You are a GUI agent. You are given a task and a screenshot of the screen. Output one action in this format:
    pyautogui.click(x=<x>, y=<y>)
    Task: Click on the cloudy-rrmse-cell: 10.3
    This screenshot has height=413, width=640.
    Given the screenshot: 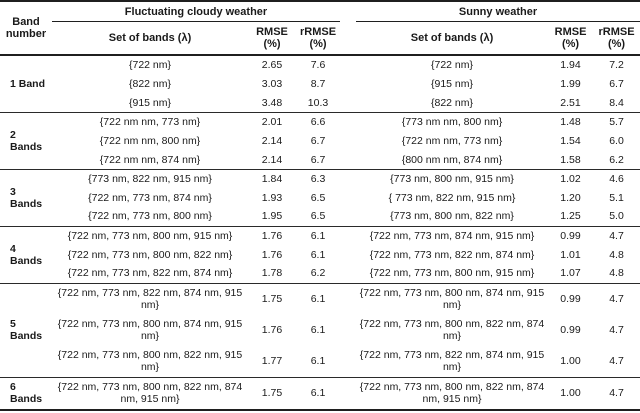 What is the action you would take?
    pyautogui.click(x=318, y=102)
    